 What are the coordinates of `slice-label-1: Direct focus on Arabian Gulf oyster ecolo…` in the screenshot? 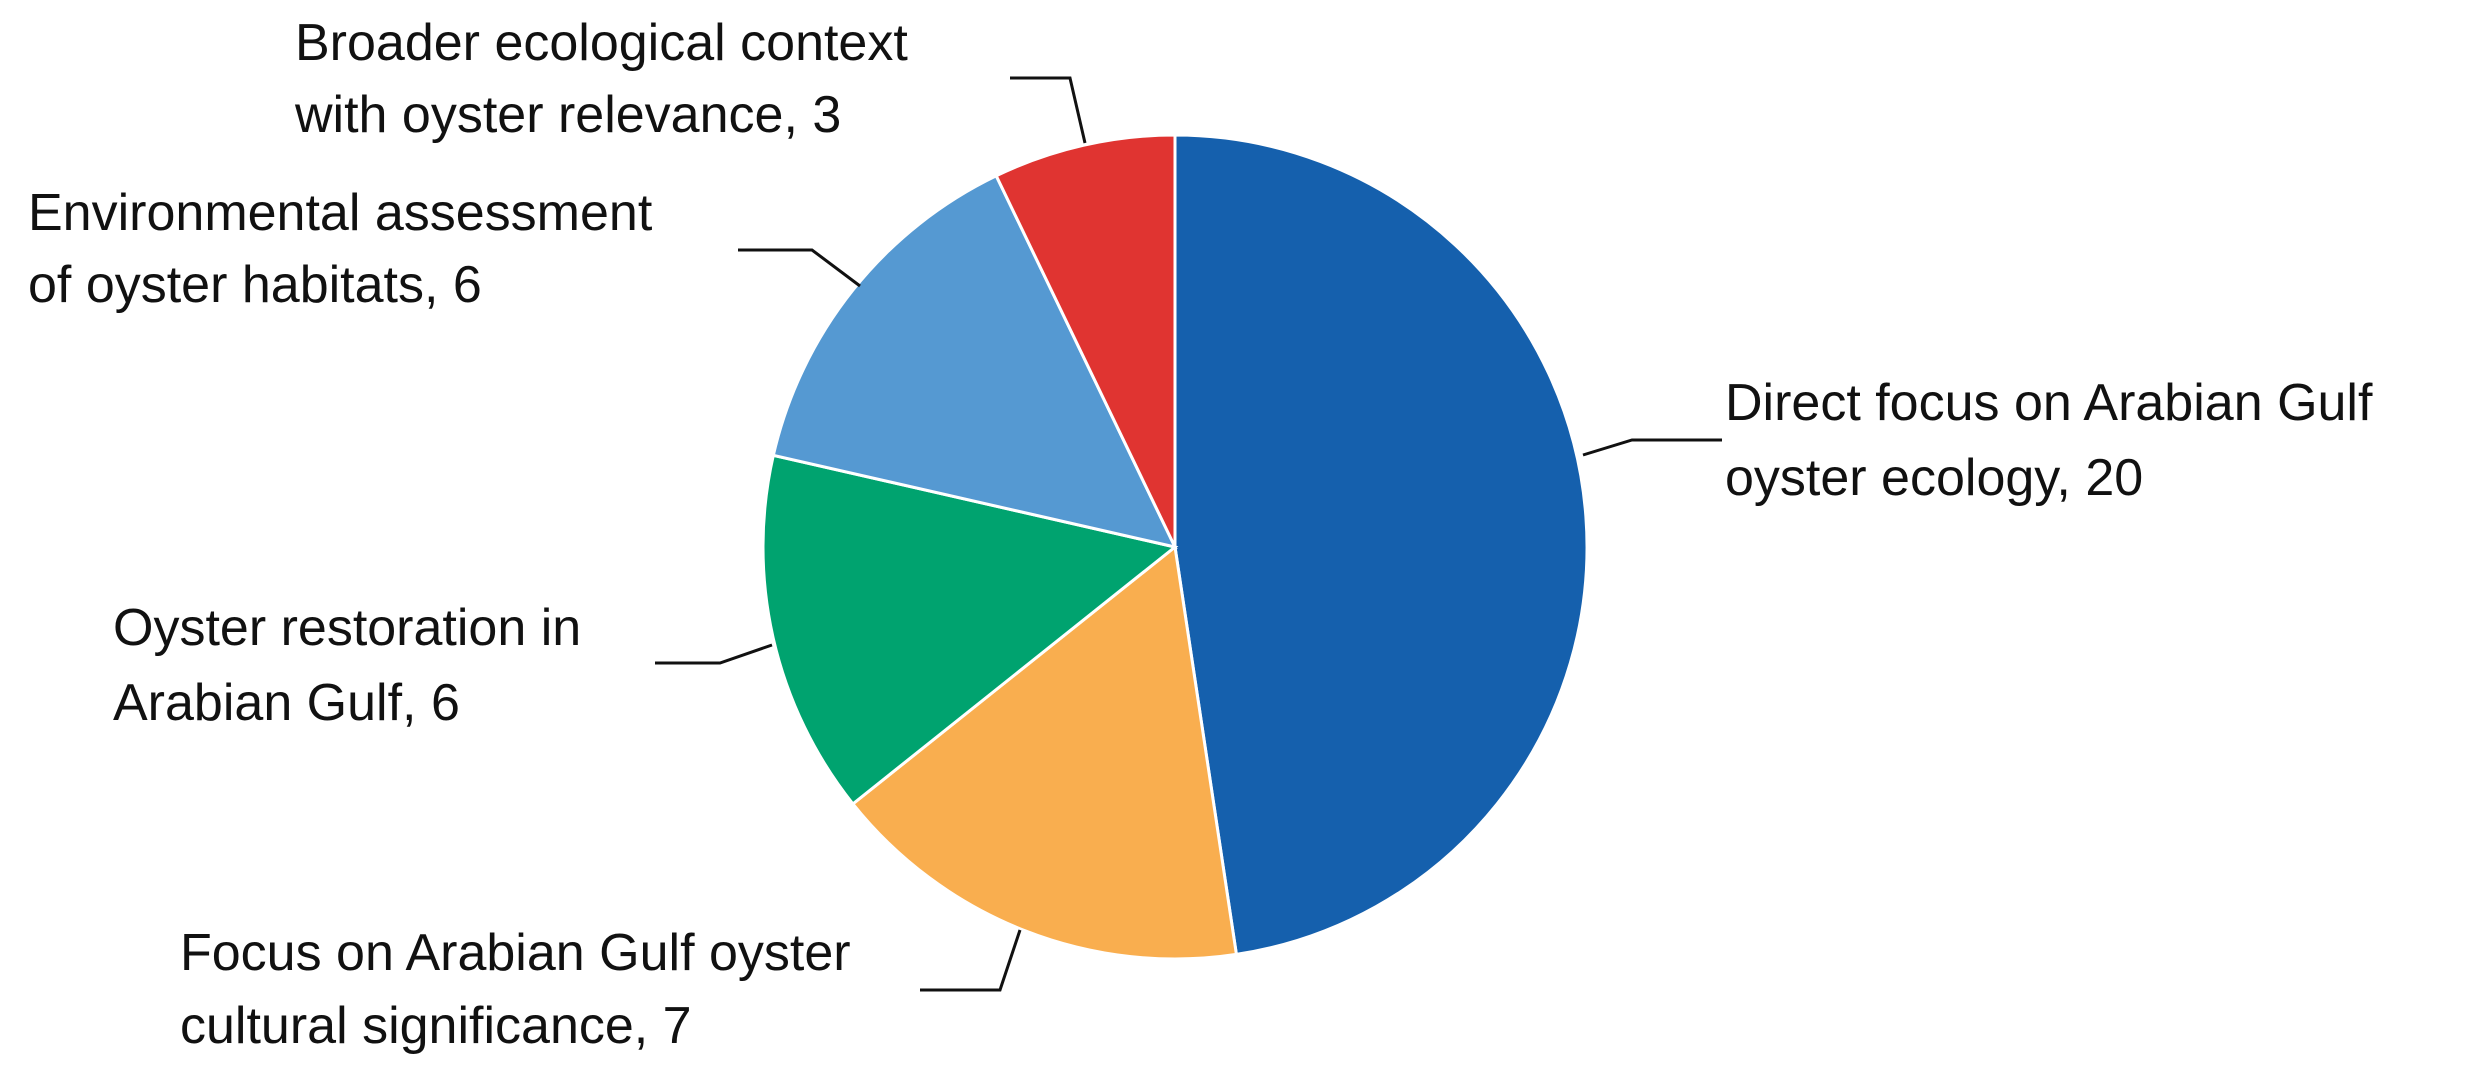 It's located at (2049, 440).